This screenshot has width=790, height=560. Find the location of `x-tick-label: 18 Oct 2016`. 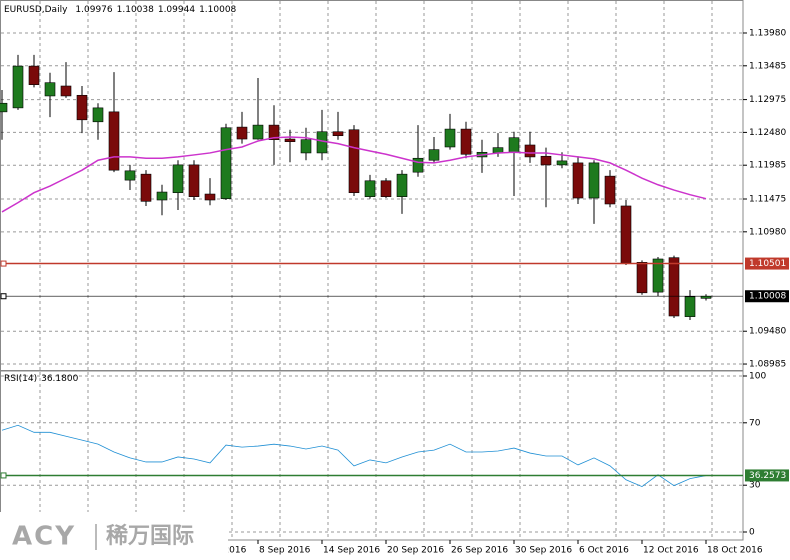

x-tick-label: 18 Oct 2016 is located at coordinates (735, 551).